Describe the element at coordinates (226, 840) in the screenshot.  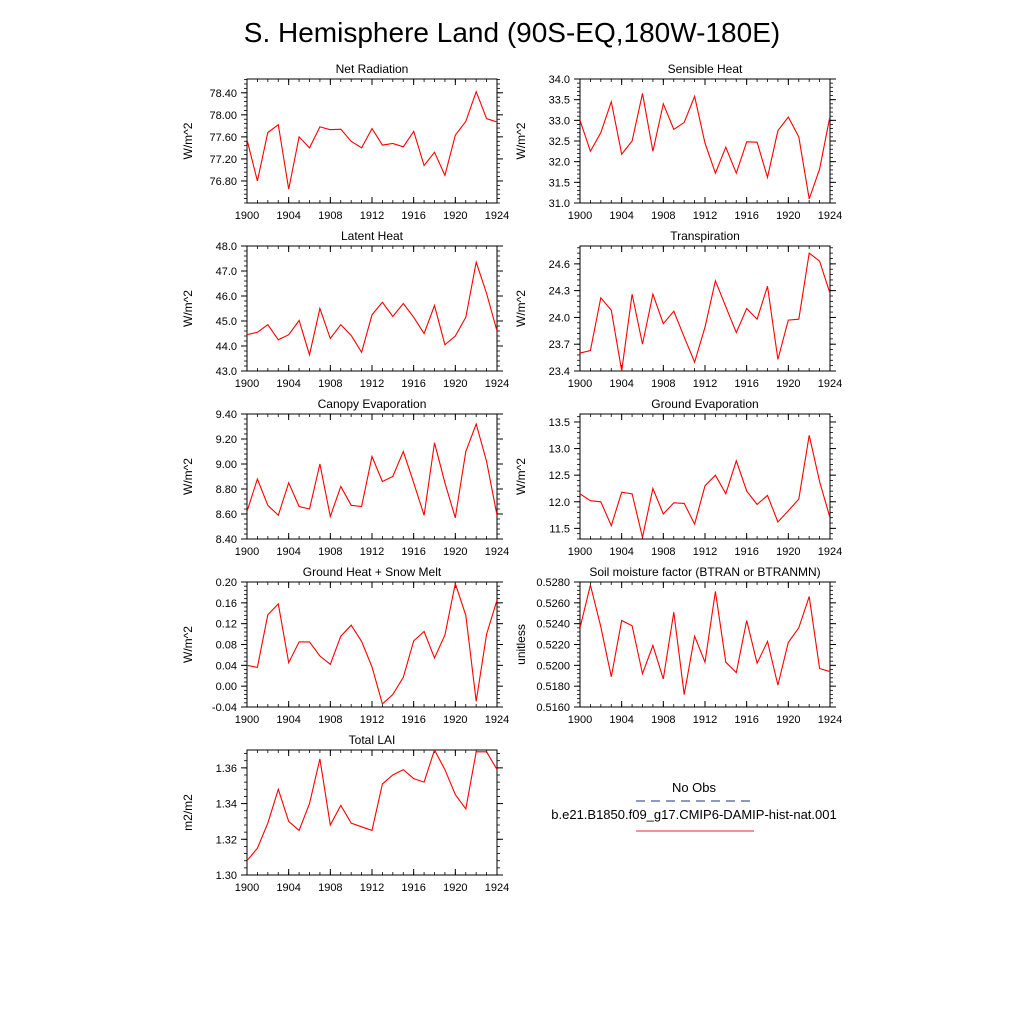
I see `y-tick-label: 1.32` at that location.